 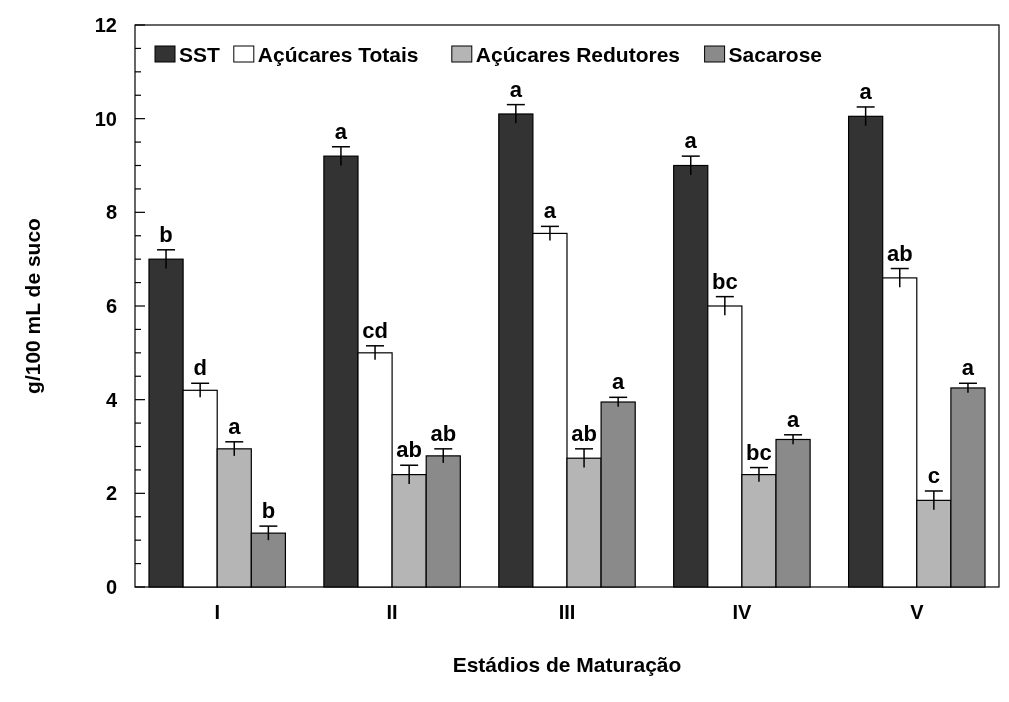 I want to click on annotation: cd, so click(x=375, y=330).